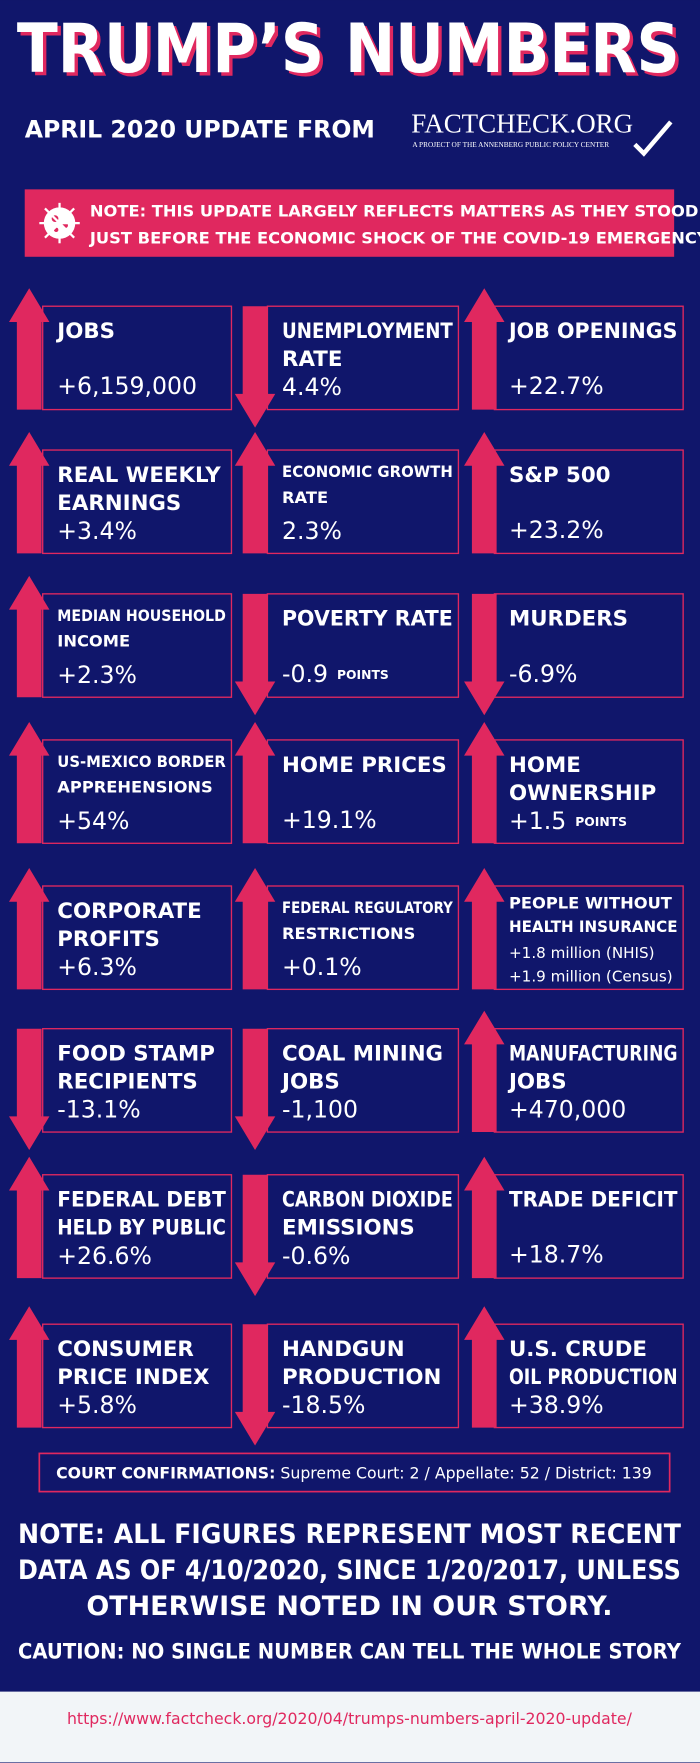  I want to click on tile-label: HANDGUN, so click(343, 1349).